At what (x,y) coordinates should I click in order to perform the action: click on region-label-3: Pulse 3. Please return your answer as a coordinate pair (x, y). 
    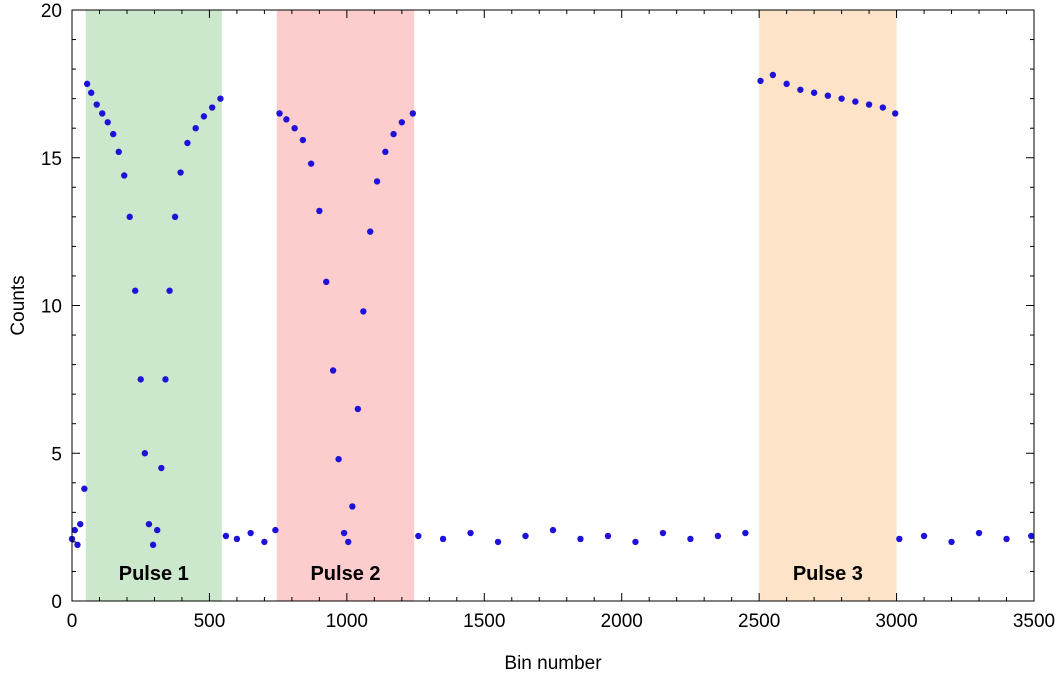
    Looking at the image, I should click on (828, 574).